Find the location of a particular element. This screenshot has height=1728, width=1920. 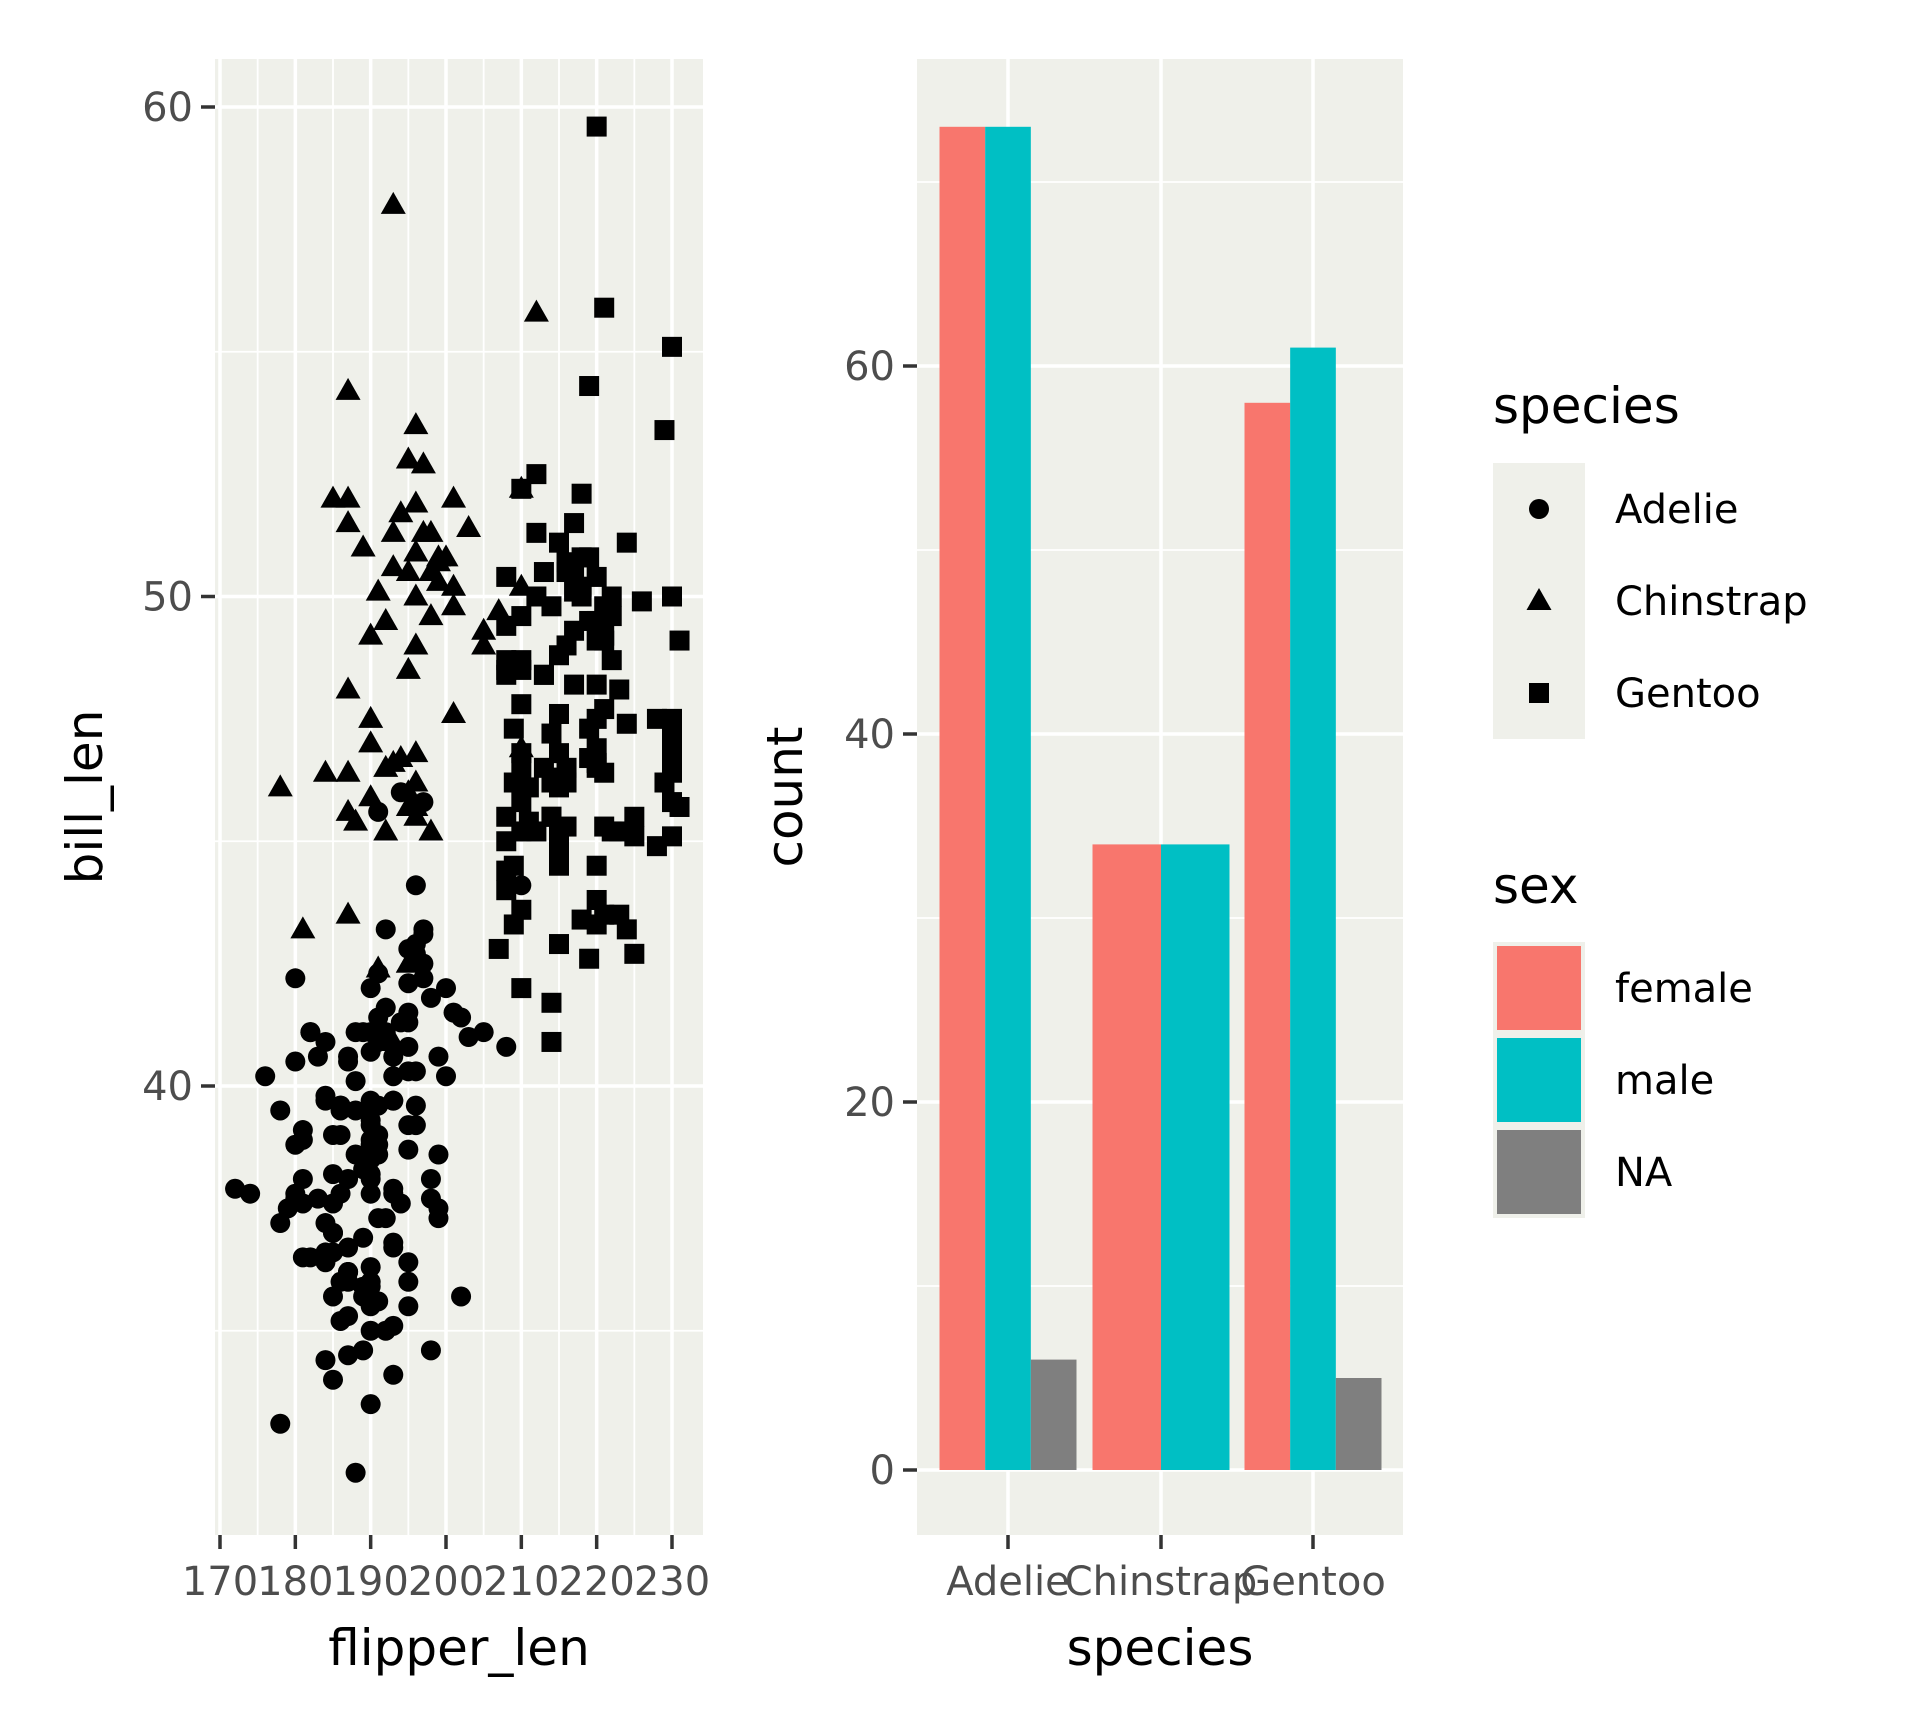

bar-y-ticks: 0 20 40 60 is located at coordinates (880, 919).